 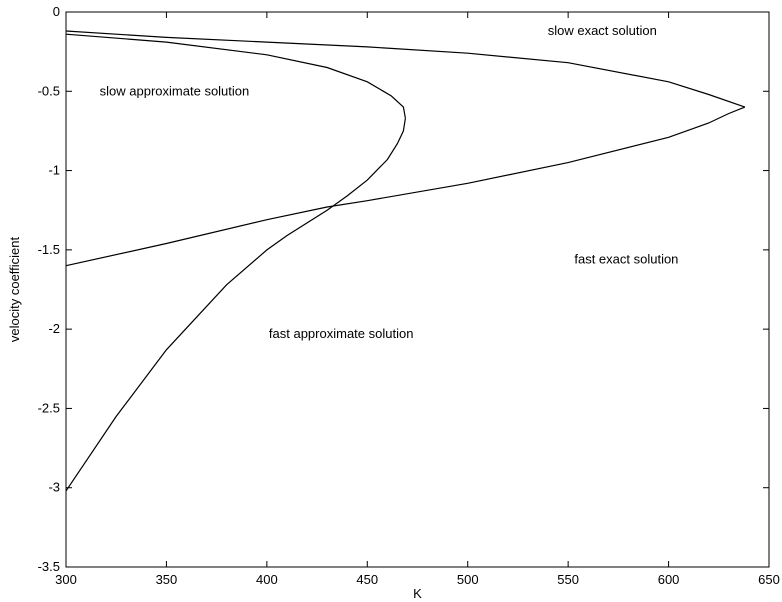 I want to click on y-tick-label: -2, so click(x=54, y=328).